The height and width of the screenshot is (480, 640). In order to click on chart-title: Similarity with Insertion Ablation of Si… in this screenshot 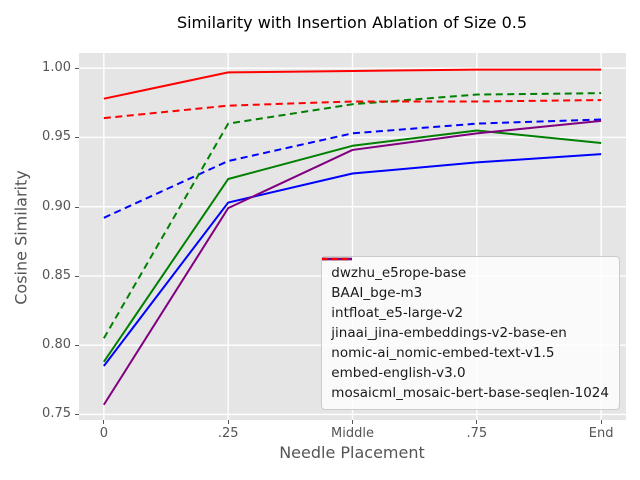, I will do `click(352, 22)`.